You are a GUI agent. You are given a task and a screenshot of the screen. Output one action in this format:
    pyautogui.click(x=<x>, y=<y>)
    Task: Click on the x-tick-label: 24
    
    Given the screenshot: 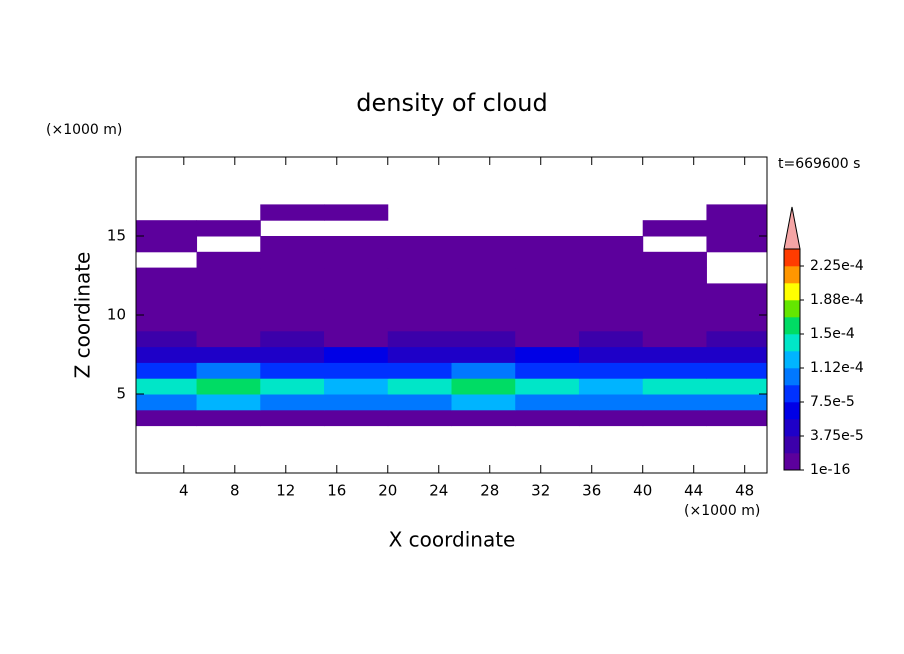 What is the action you would take?
    pyautogui.click(x=438, y=491)
    